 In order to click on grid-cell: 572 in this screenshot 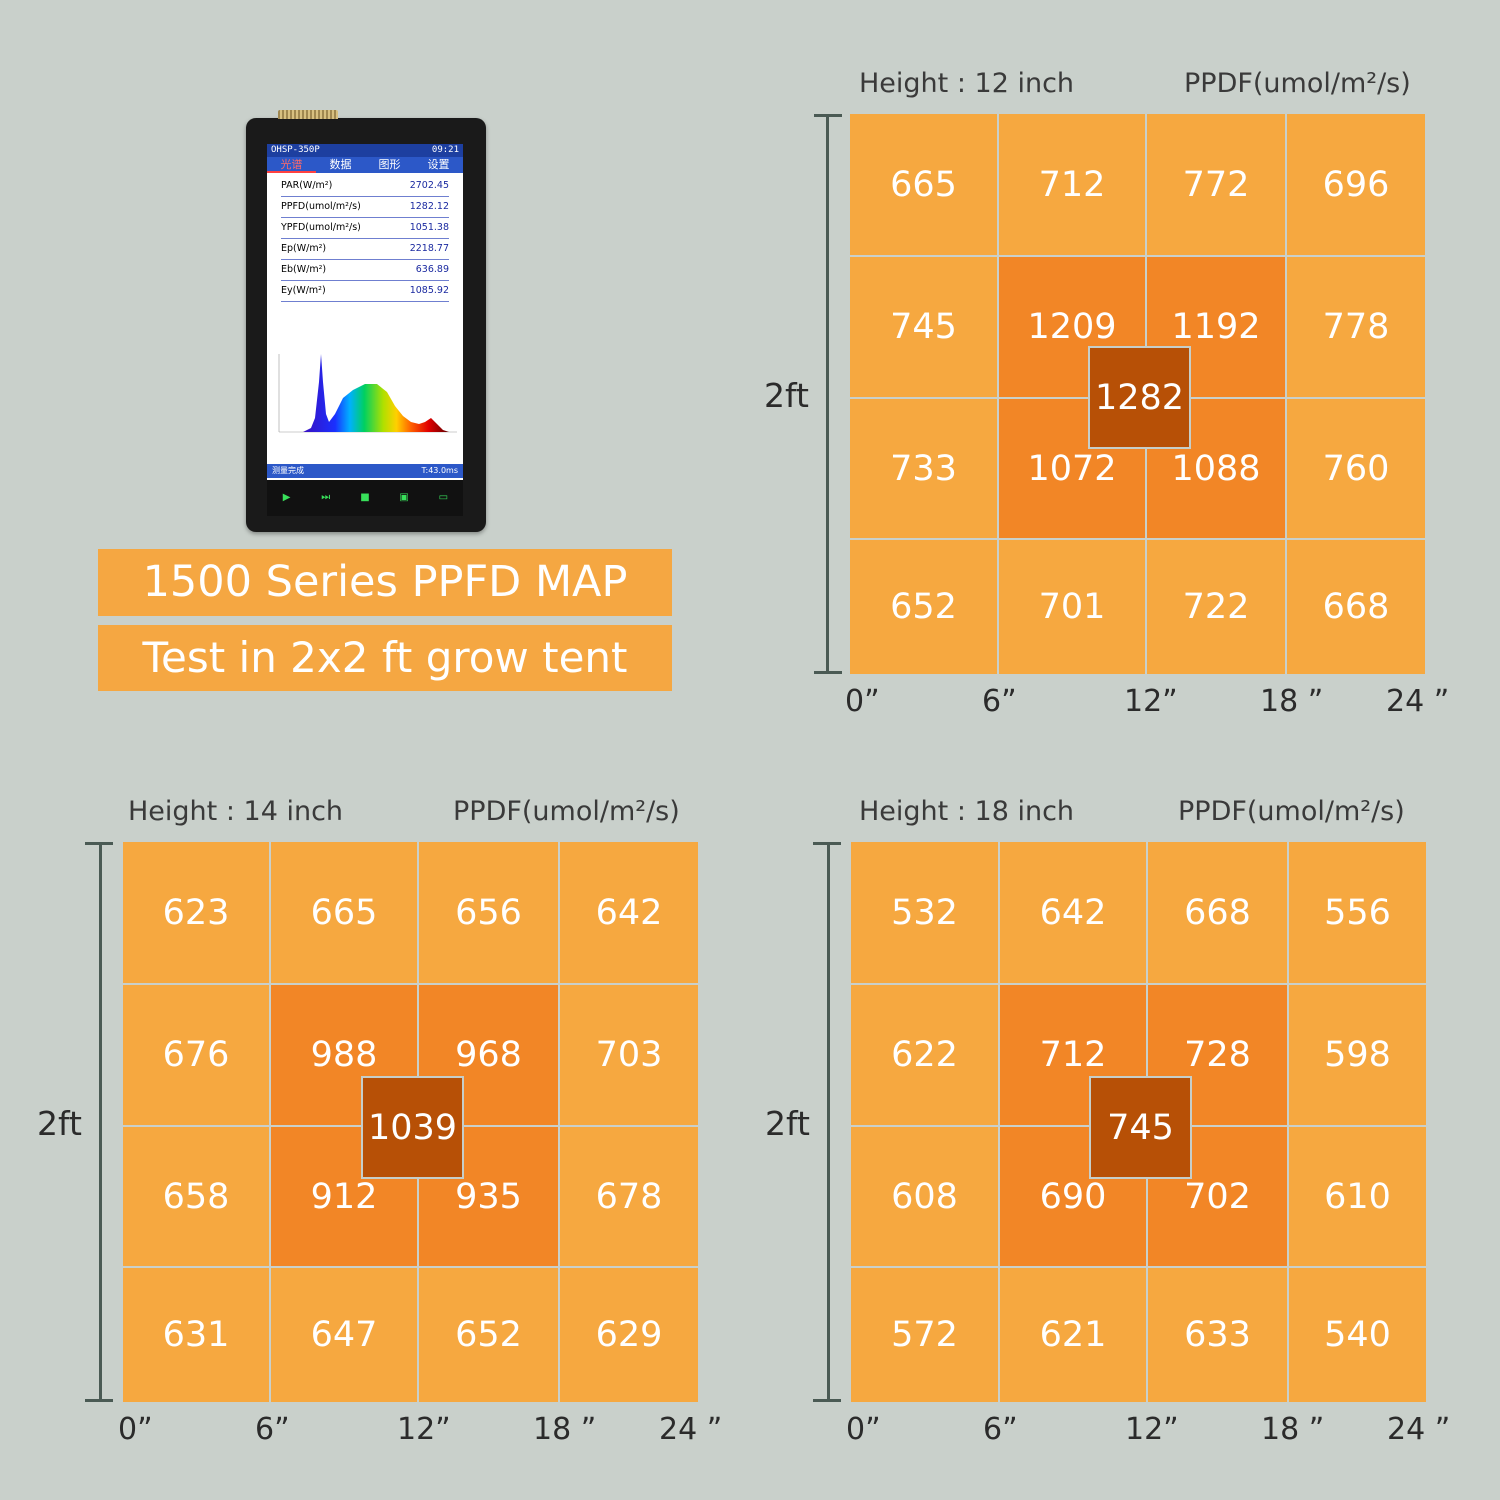, I will do `click(924, 1335)`.